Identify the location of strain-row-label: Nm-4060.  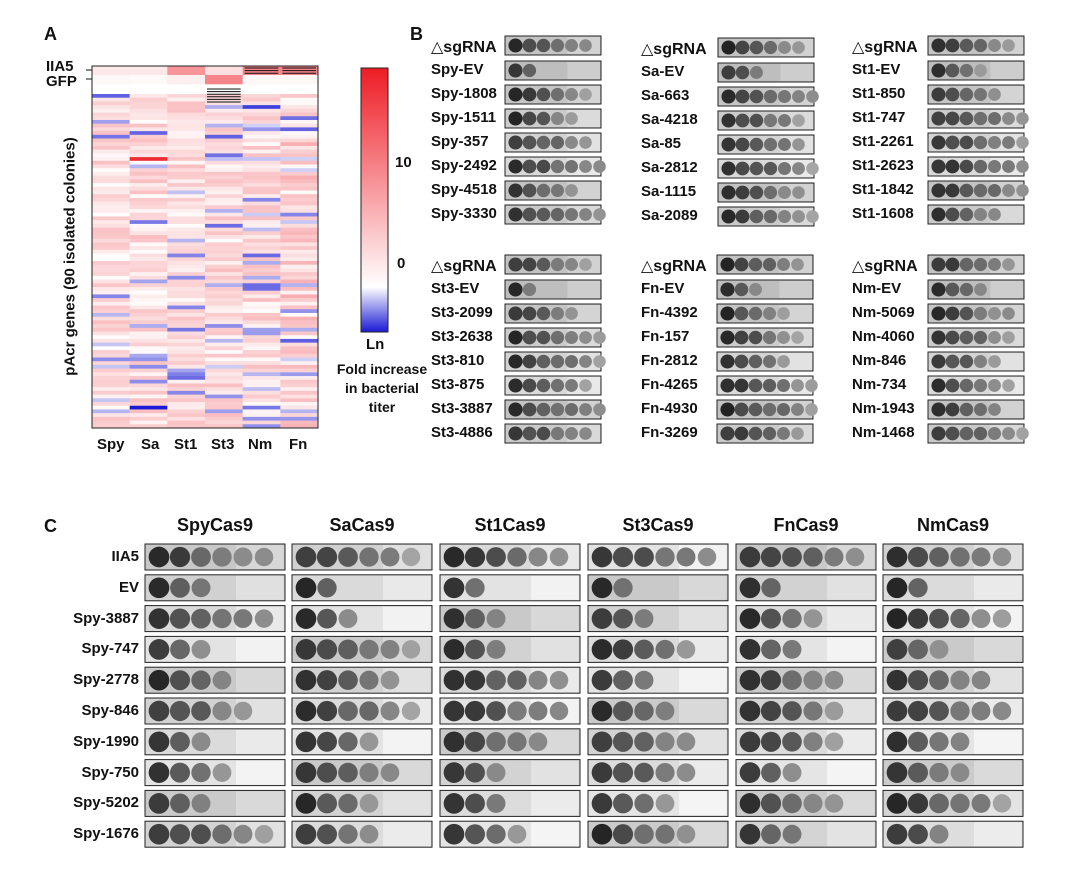
(883, 336).